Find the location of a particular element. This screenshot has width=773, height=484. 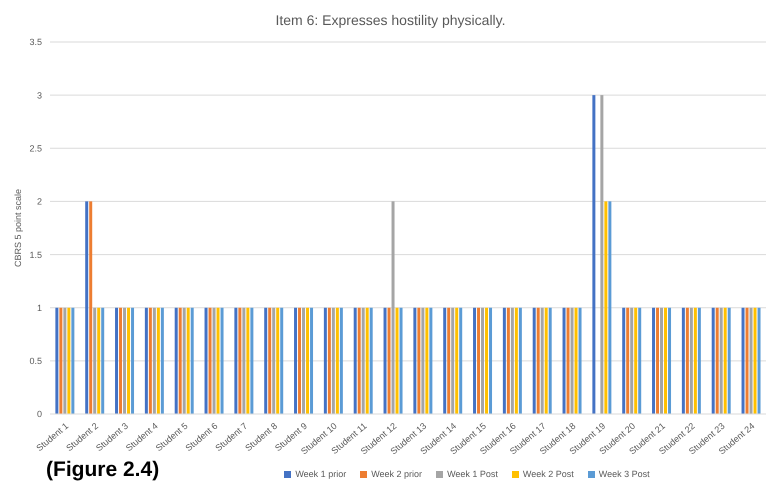

y-tick-label: 2 is located at coordinates (39, 201).